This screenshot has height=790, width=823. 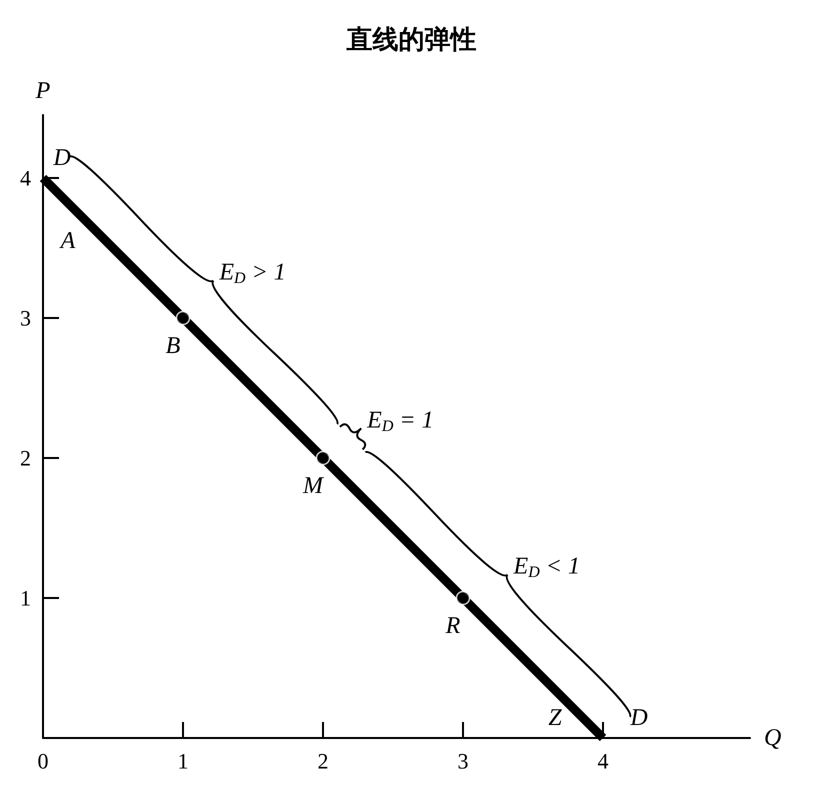 I want to click on annotation: Z, so click(x=555, y=718).